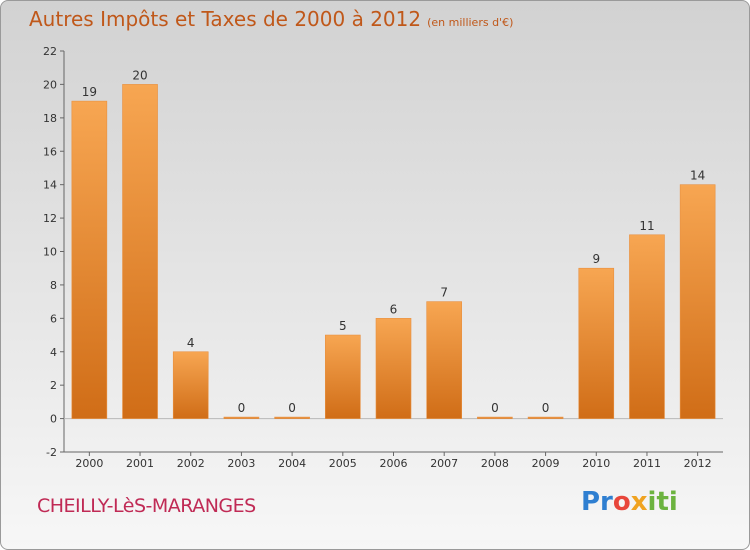 Image resolution: width=750 pixels, height=550 pixels. Describe the element at coordinates (343, 326) in the screenshot. I see `data-label: 5` at that location.